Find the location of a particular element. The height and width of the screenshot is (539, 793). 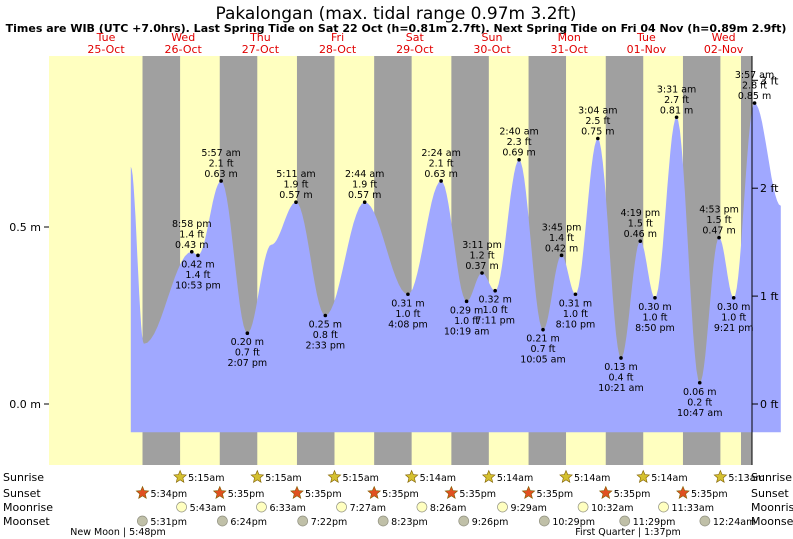

moonset-time: 10:29pm is located at coordinates (573, 522).